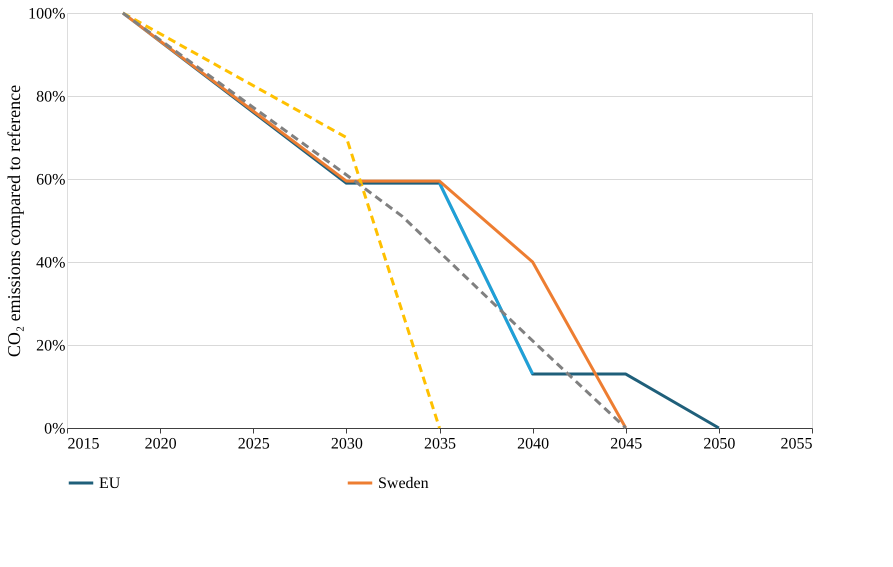  What do you see at coordinates (51, 263) in the screenshot?
I see `y-tick-label: 40%` at bounding box center [51, 263].